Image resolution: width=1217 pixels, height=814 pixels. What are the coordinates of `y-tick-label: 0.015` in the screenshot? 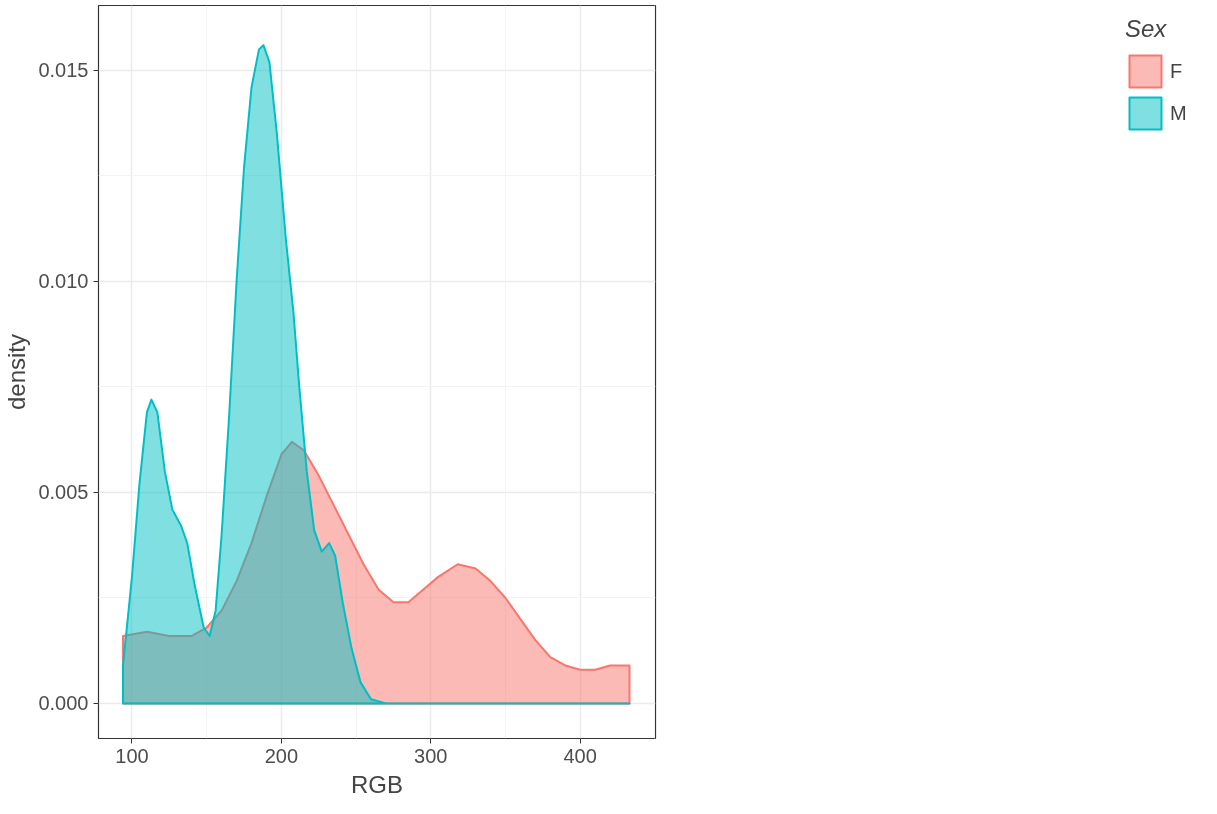 It's located at (63, 70).